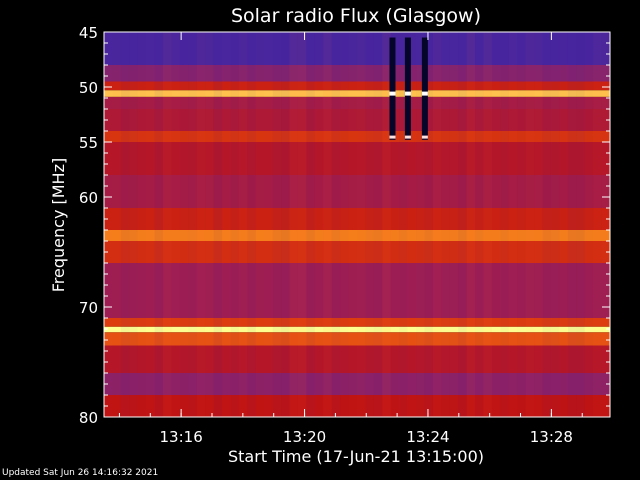  What do you see at coordinates (427, 437) in the screenshot?
I see `x-tick-label: 13:24` at bounding box center [427, 437].